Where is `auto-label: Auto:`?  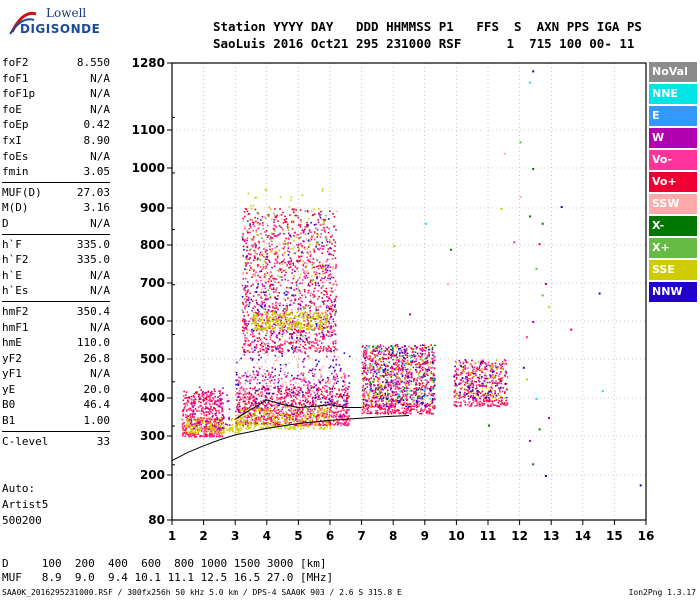
auto-label: Auto: is located at coordinates (19, 488).